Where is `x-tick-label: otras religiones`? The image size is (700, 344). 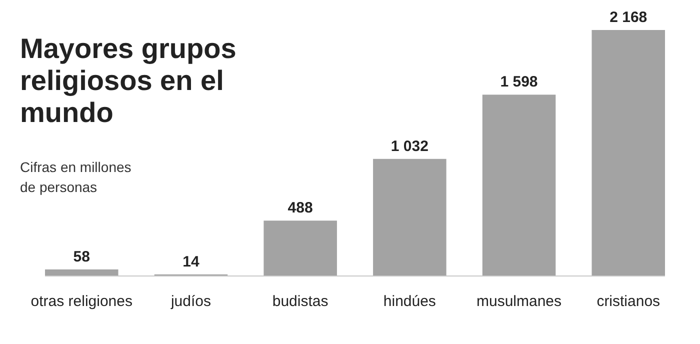
x-tick-label: otras religiones is located at coordinates (81, 301).